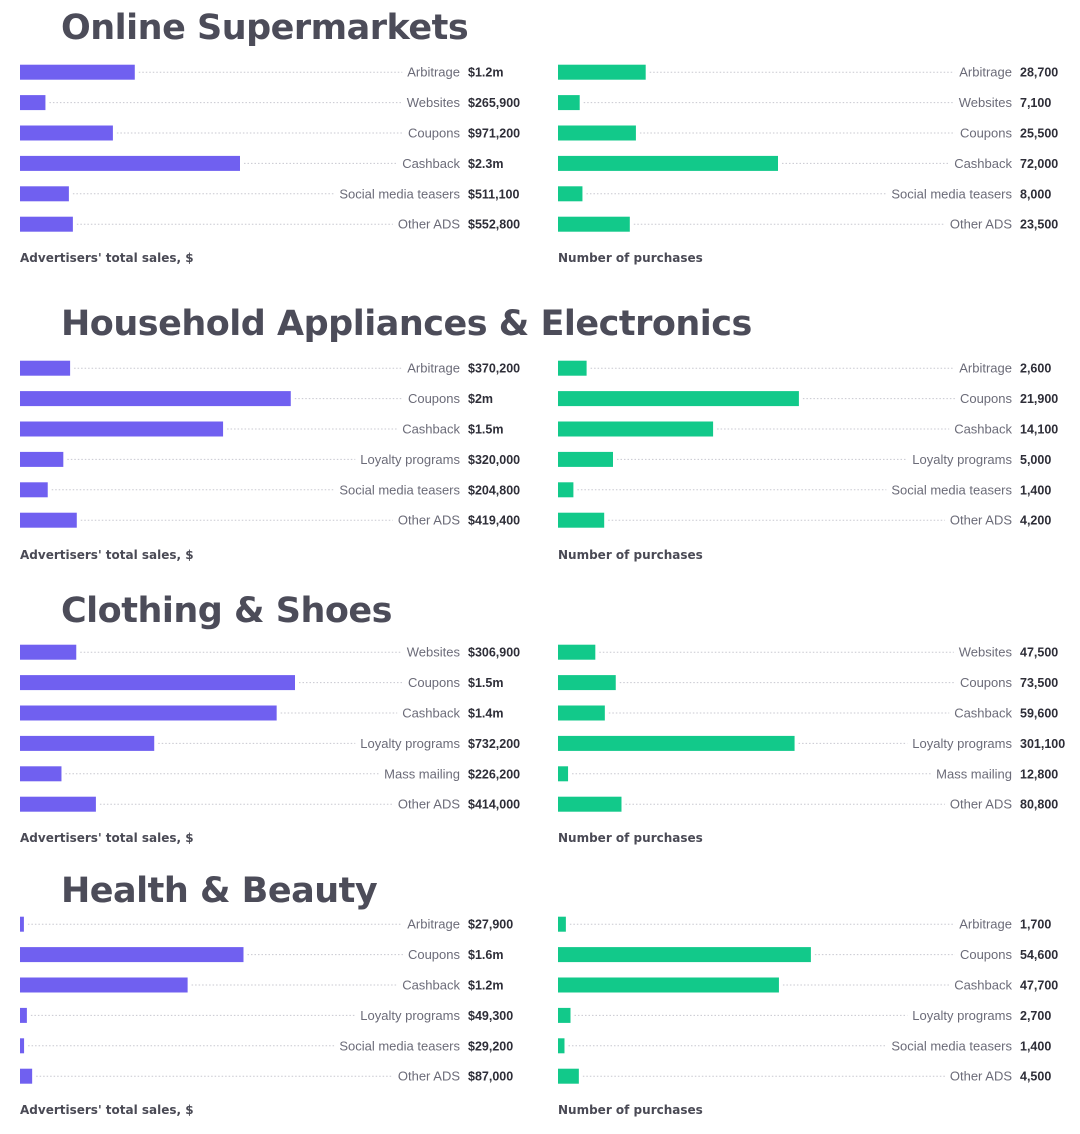  I want to click on bar-row: Arbitrage $1.2m, so click(261, 72).